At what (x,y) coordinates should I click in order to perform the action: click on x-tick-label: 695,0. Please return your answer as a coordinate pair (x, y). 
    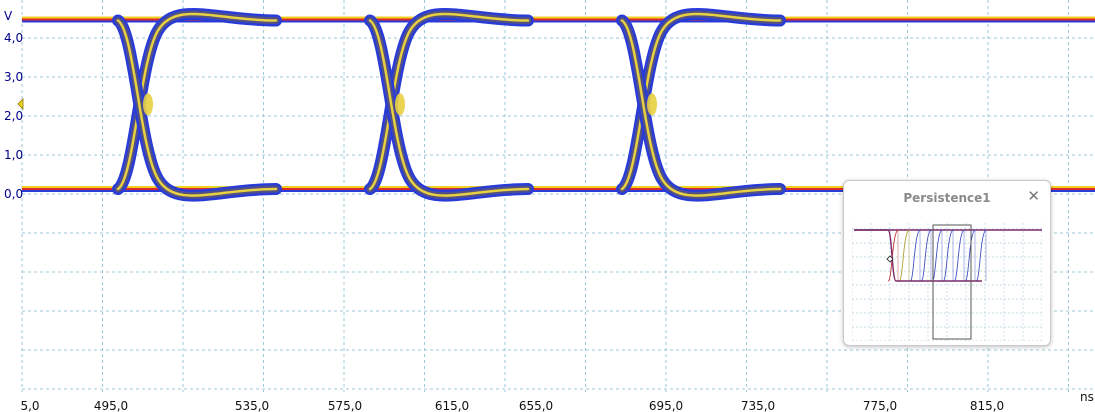
    Looking at the image, I should click on (666, 405).